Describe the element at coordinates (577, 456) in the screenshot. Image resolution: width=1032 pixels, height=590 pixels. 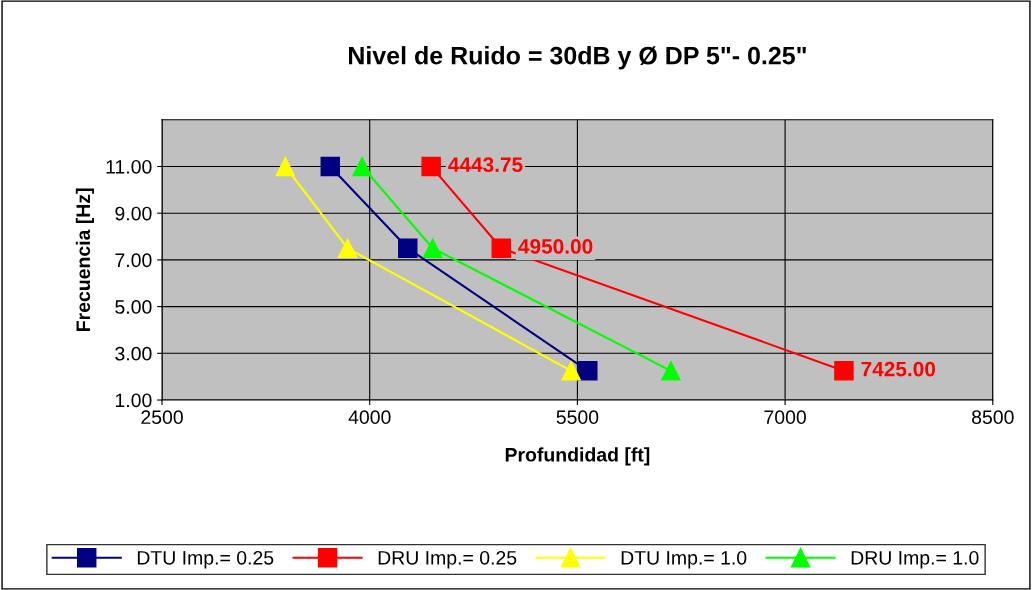
I see `x-axis-title: Profundidad [ft]` at that location.